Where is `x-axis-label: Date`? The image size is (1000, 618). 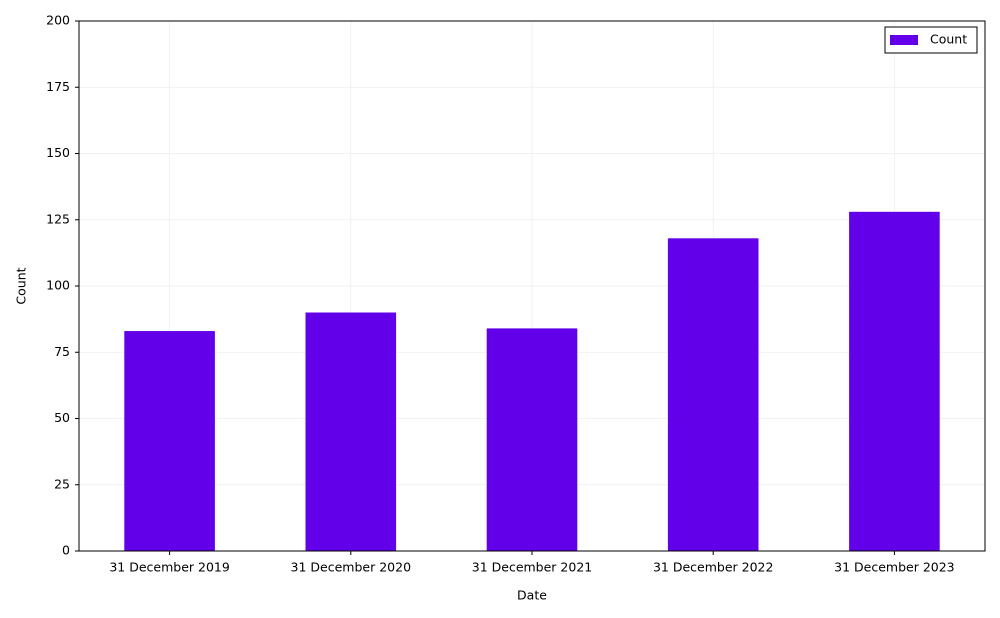 x-axis-label: Date is located at coordinates (532, 595).